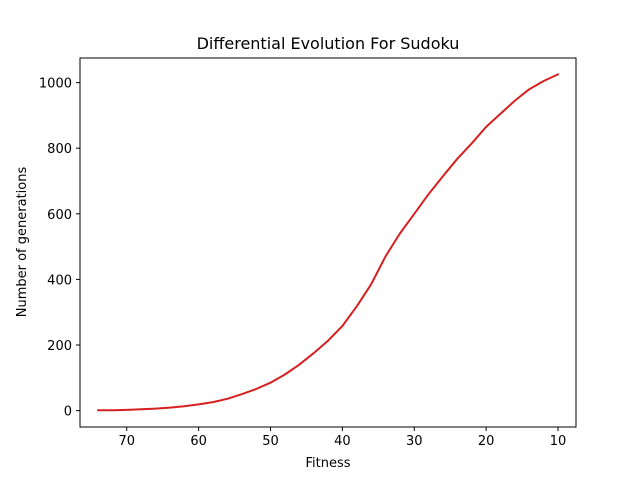 This screenshot has height=480, width=640. I want to click on y-tick-label: 0, so click(68, 412).